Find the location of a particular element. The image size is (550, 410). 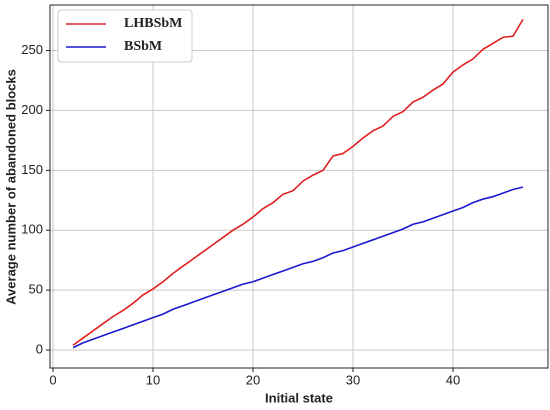

y-tick-label: 150 is located at coordinates (32, 169).